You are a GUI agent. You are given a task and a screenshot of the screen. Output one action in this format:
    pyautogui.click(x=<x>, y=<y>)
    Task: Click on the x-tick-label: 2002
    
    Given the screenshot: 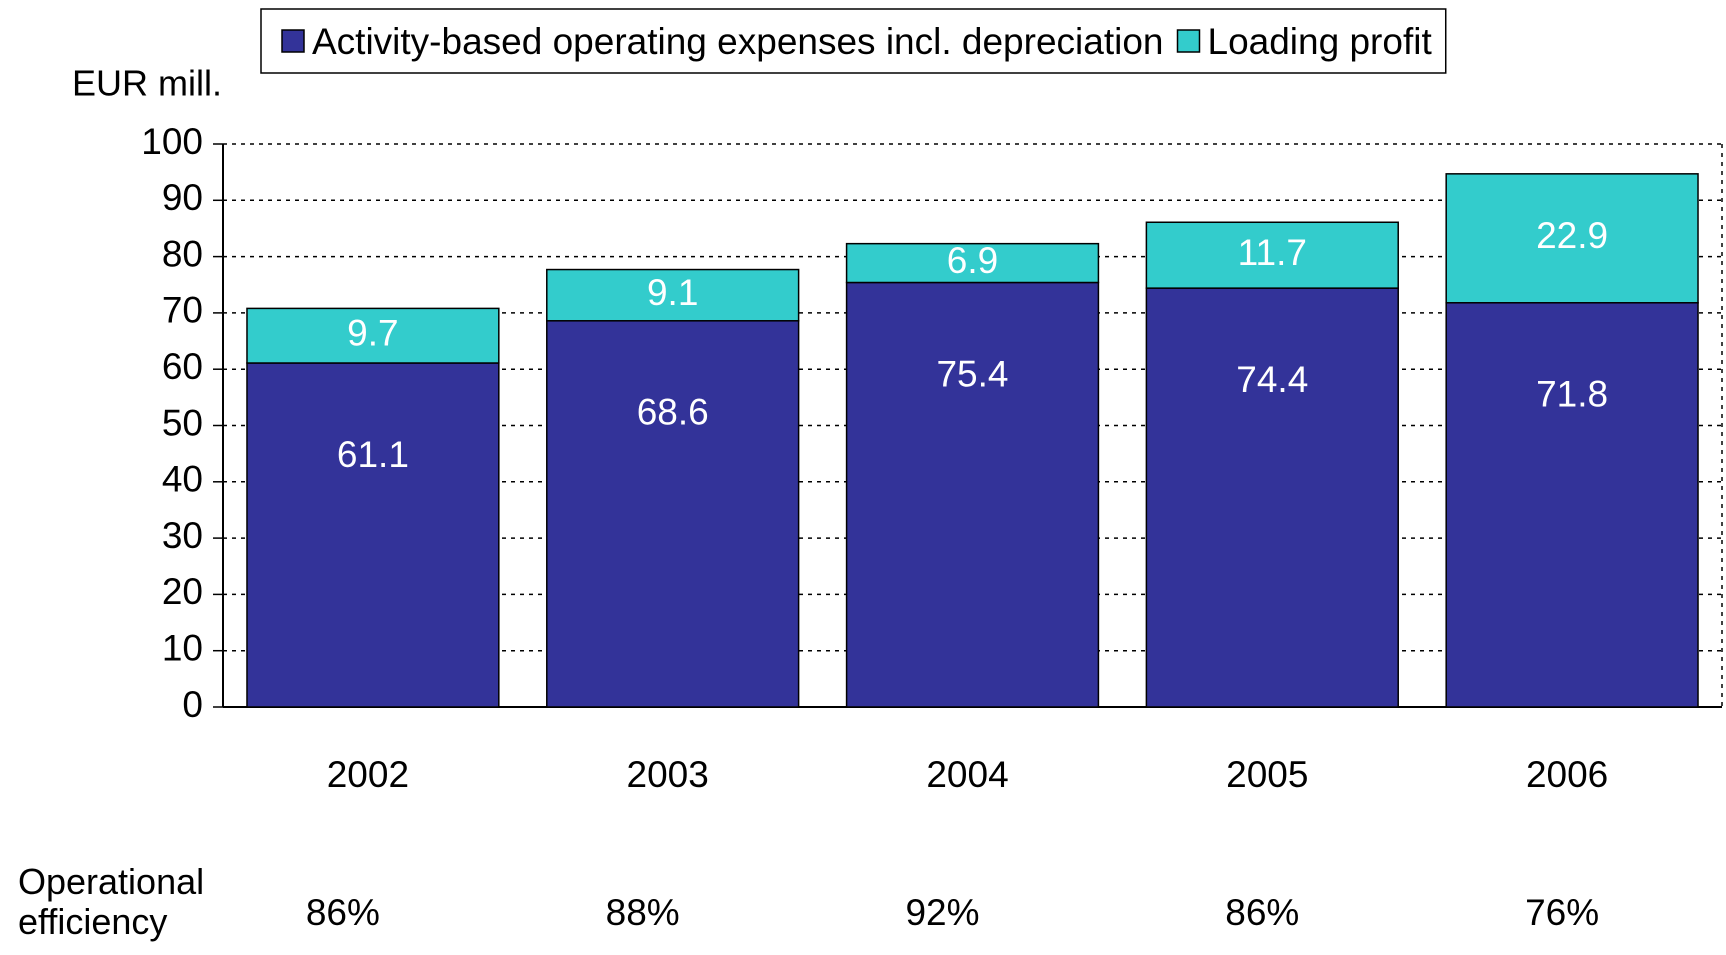 What is the action you would take?
    pyautogui.click(x=368, y=774)
    